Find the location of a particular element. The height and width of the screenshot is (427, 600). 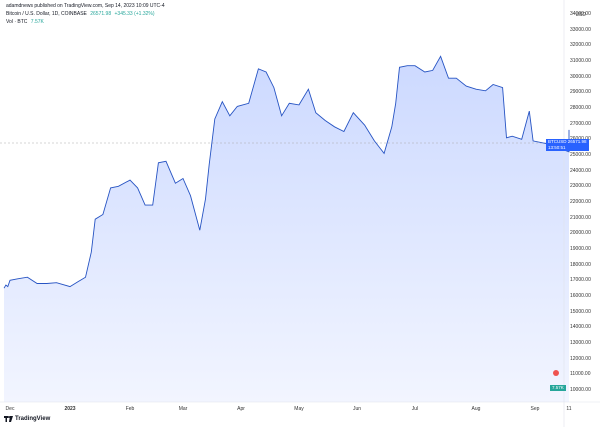

time-tick-label: 2023 is located at coordinates (70, 409).